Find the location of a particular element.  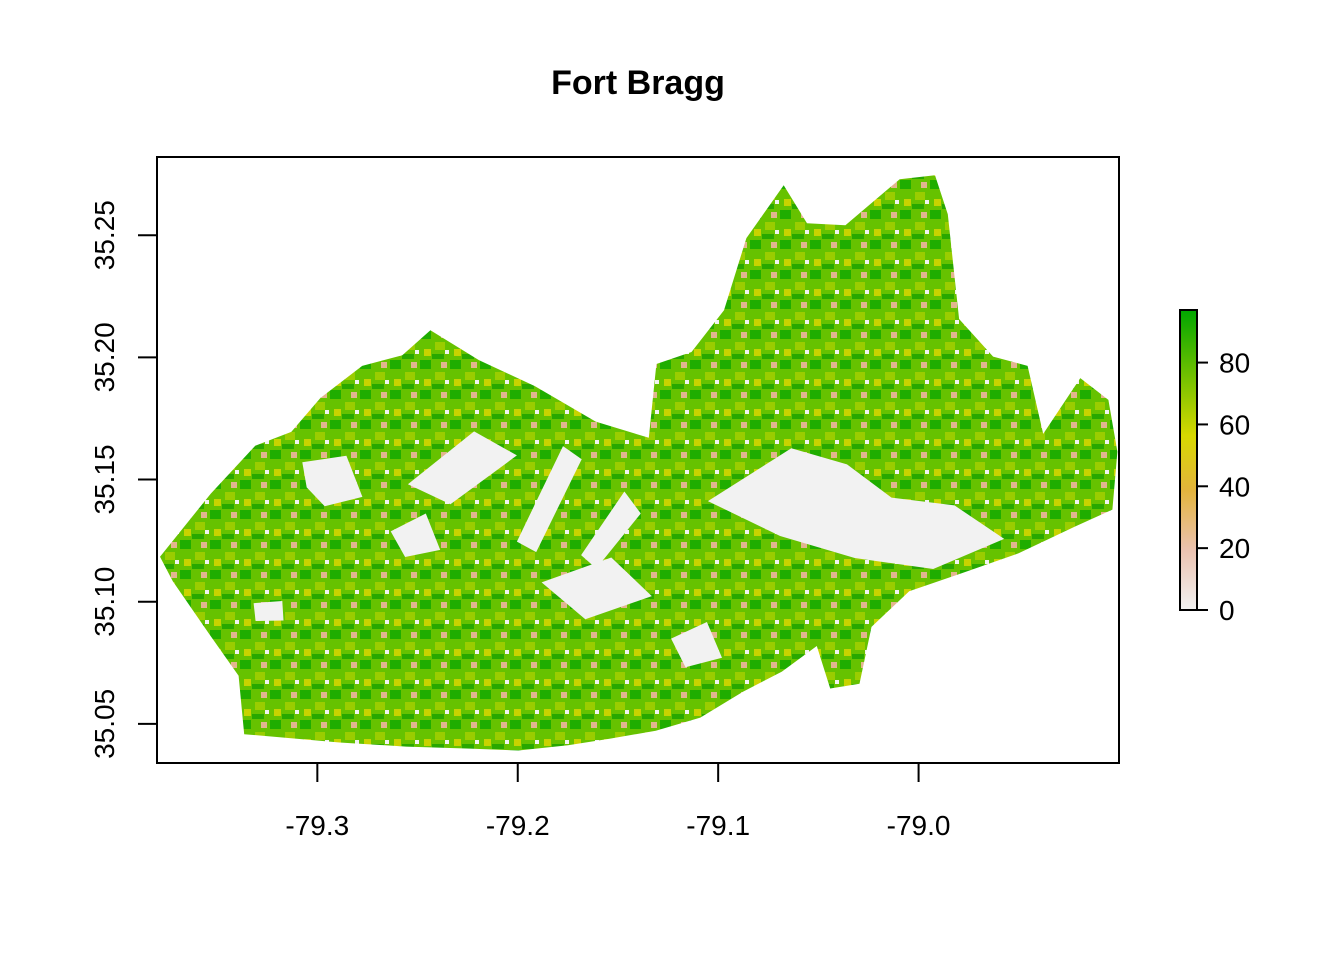

legend-tick-label: 0 is located at coordinates (1227, 610).